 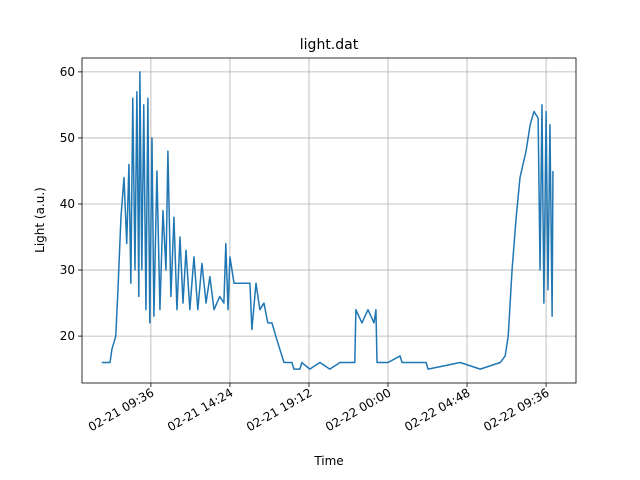 I want to click on x-axis-label: Time, so click(x=328, y=461).